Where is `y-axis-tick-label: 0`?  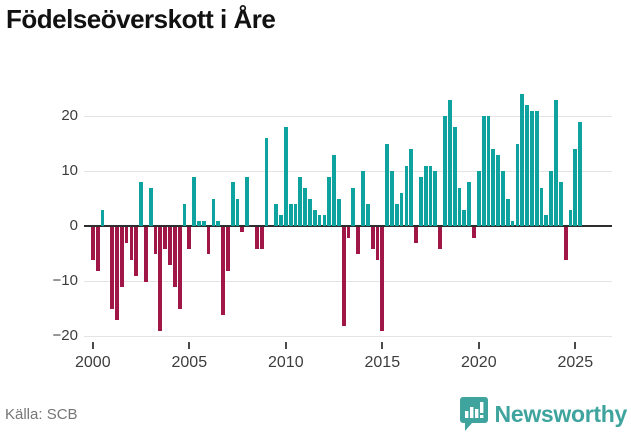 y-axis-tick-label: 0 is located at coordinates (73, 225).